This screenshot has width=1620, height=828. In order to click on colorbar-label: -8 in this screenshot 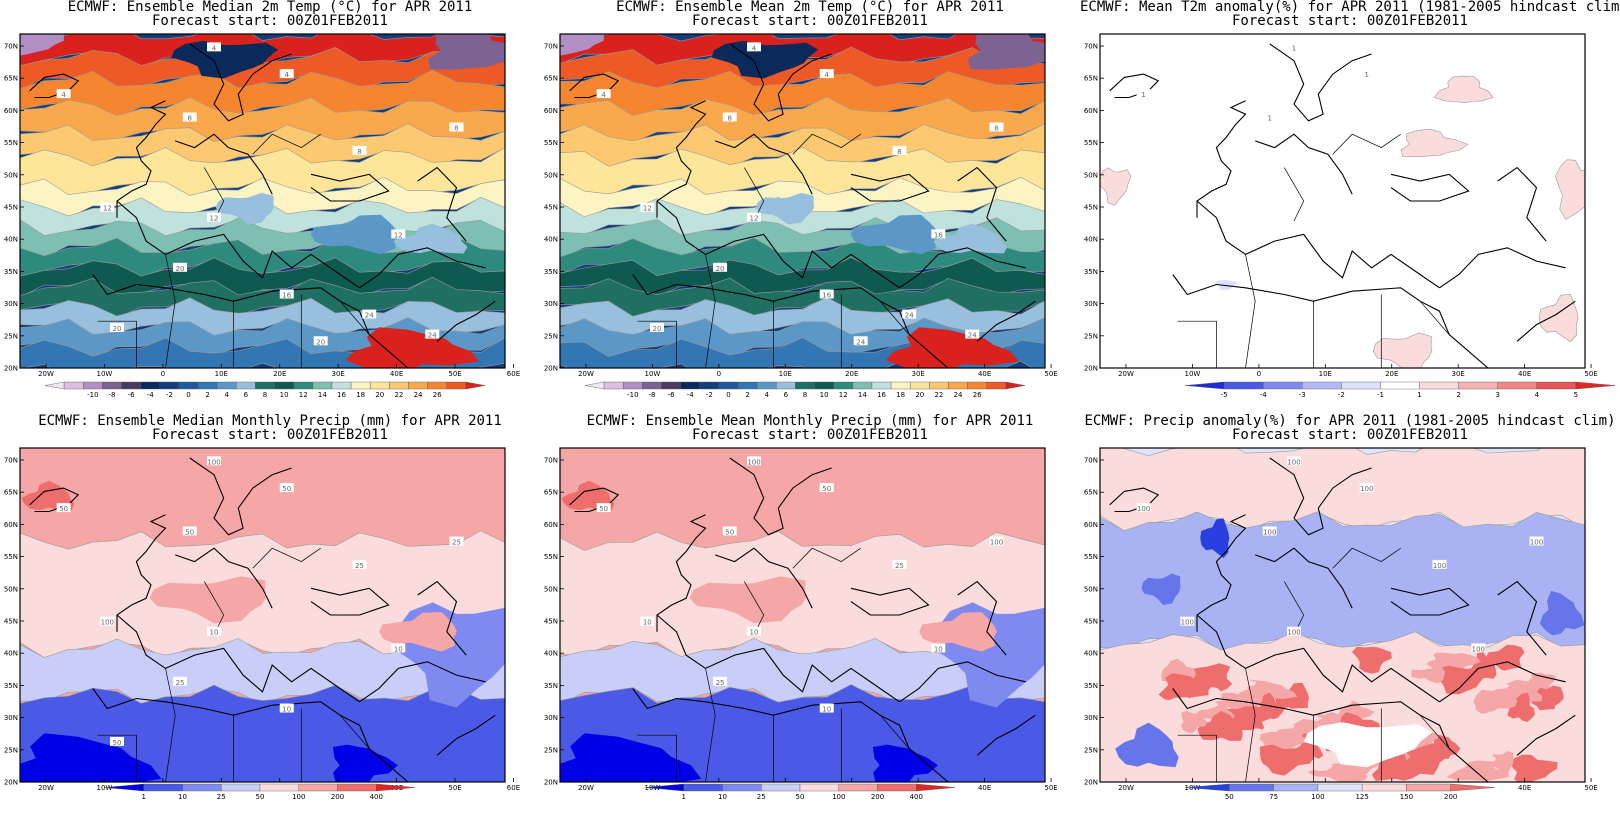, I will do `click(111, 395)`.